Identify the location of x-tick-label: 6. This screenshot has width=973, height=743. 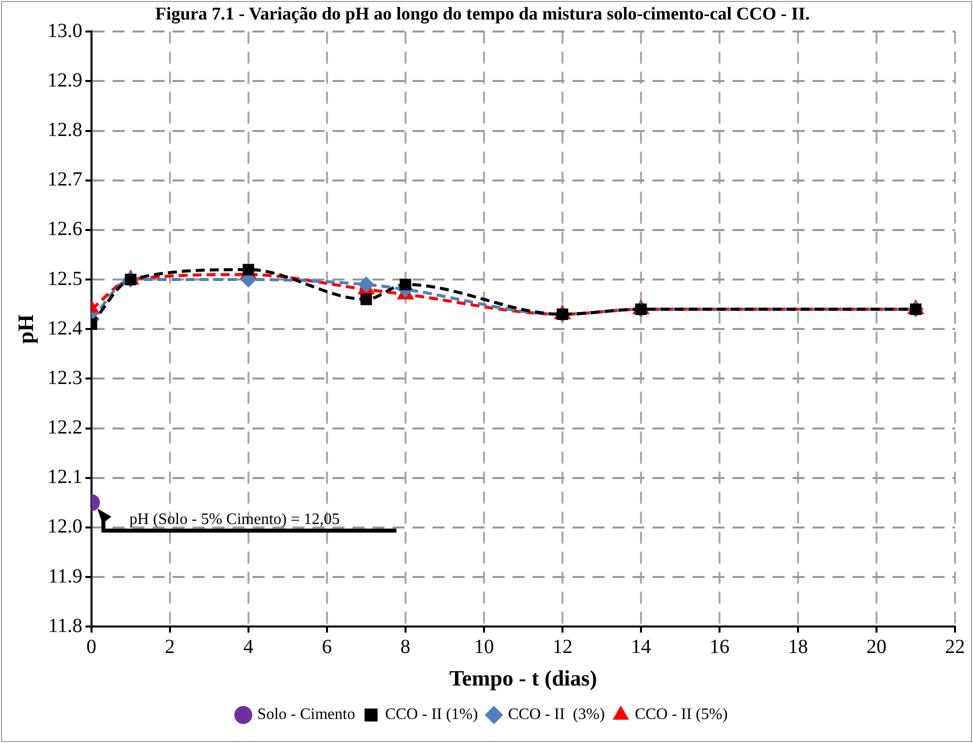
(327, 647).